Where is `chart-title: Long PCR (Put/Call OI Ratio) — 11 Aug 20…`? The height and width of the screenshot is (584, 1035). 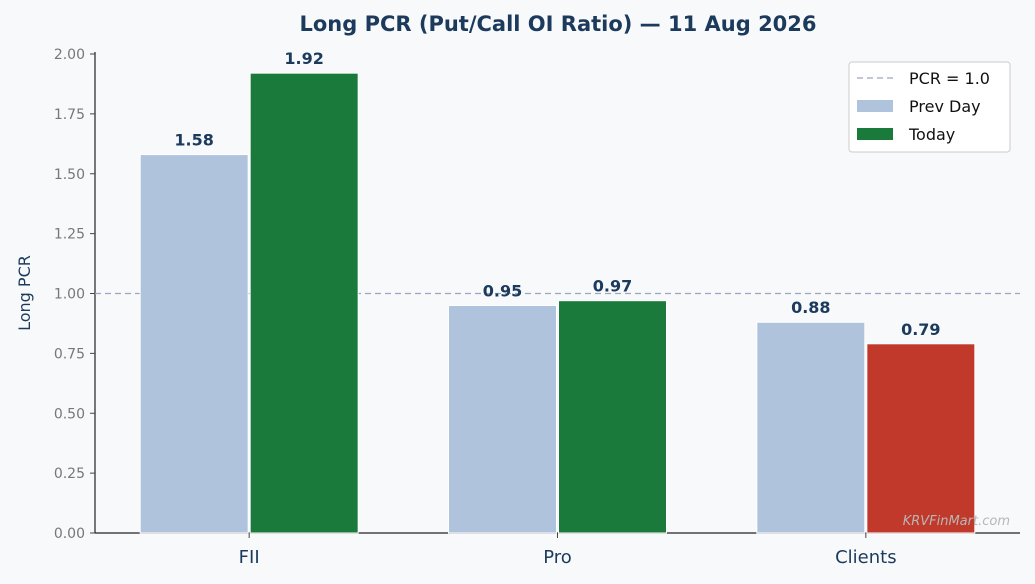 chart-title: Long PCR (Put/Call OI Ratio) — 11 Aug 20… is located at coordinates (557, 24).